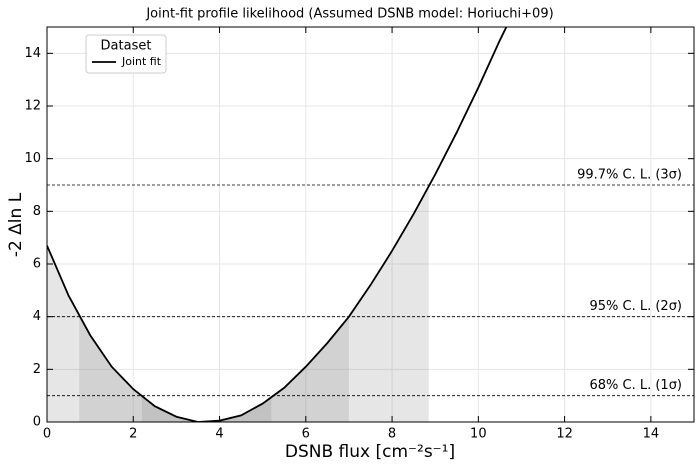  I want to click on y-axis-label: -2 Δln L, so click(16, 224).